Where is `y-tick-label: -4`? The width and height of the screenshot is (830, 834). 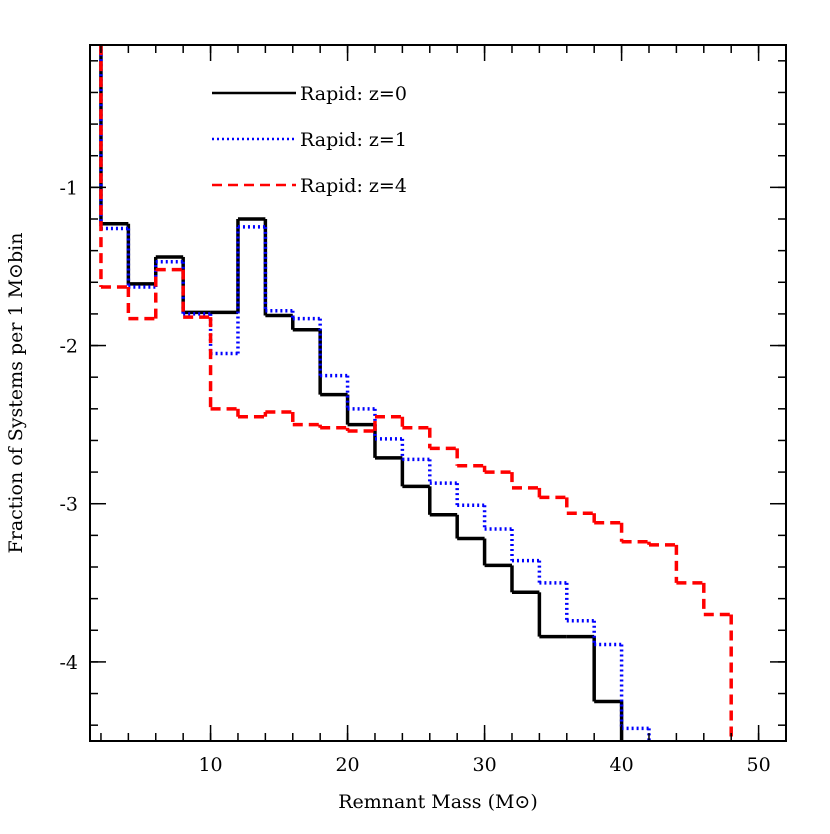 y-tick-label: -4 is located at coordinates (68, 663).